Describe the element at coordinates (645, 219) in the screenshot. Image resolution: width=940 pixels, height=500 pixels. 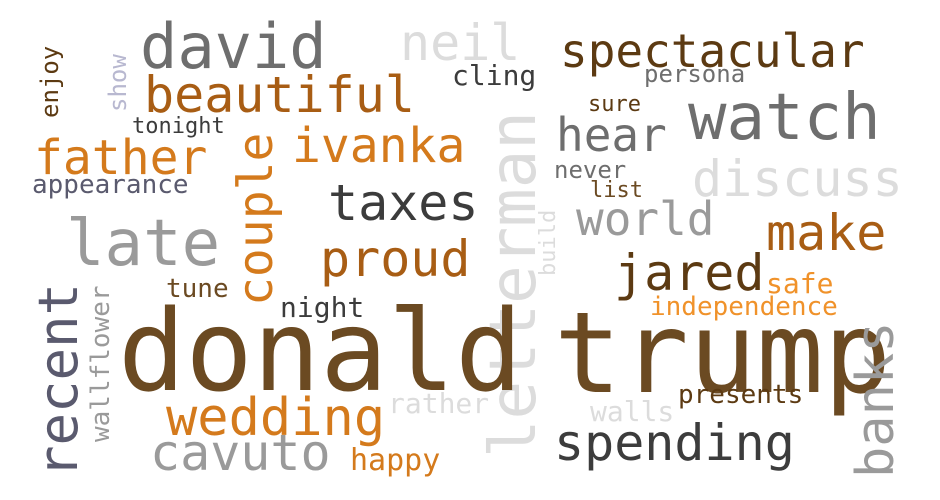
I see `word-world: world` at that location.